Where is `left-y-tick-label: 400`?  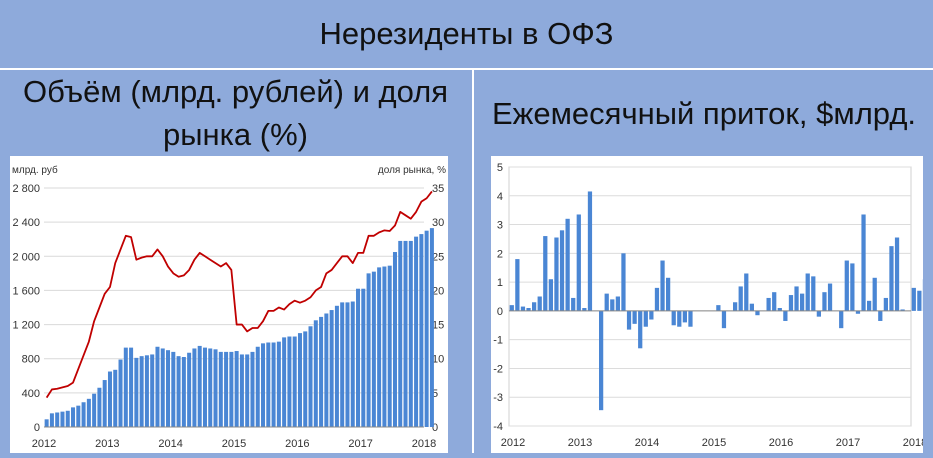
left-y-tick-label: 400 is located at coordinates (31, 394).